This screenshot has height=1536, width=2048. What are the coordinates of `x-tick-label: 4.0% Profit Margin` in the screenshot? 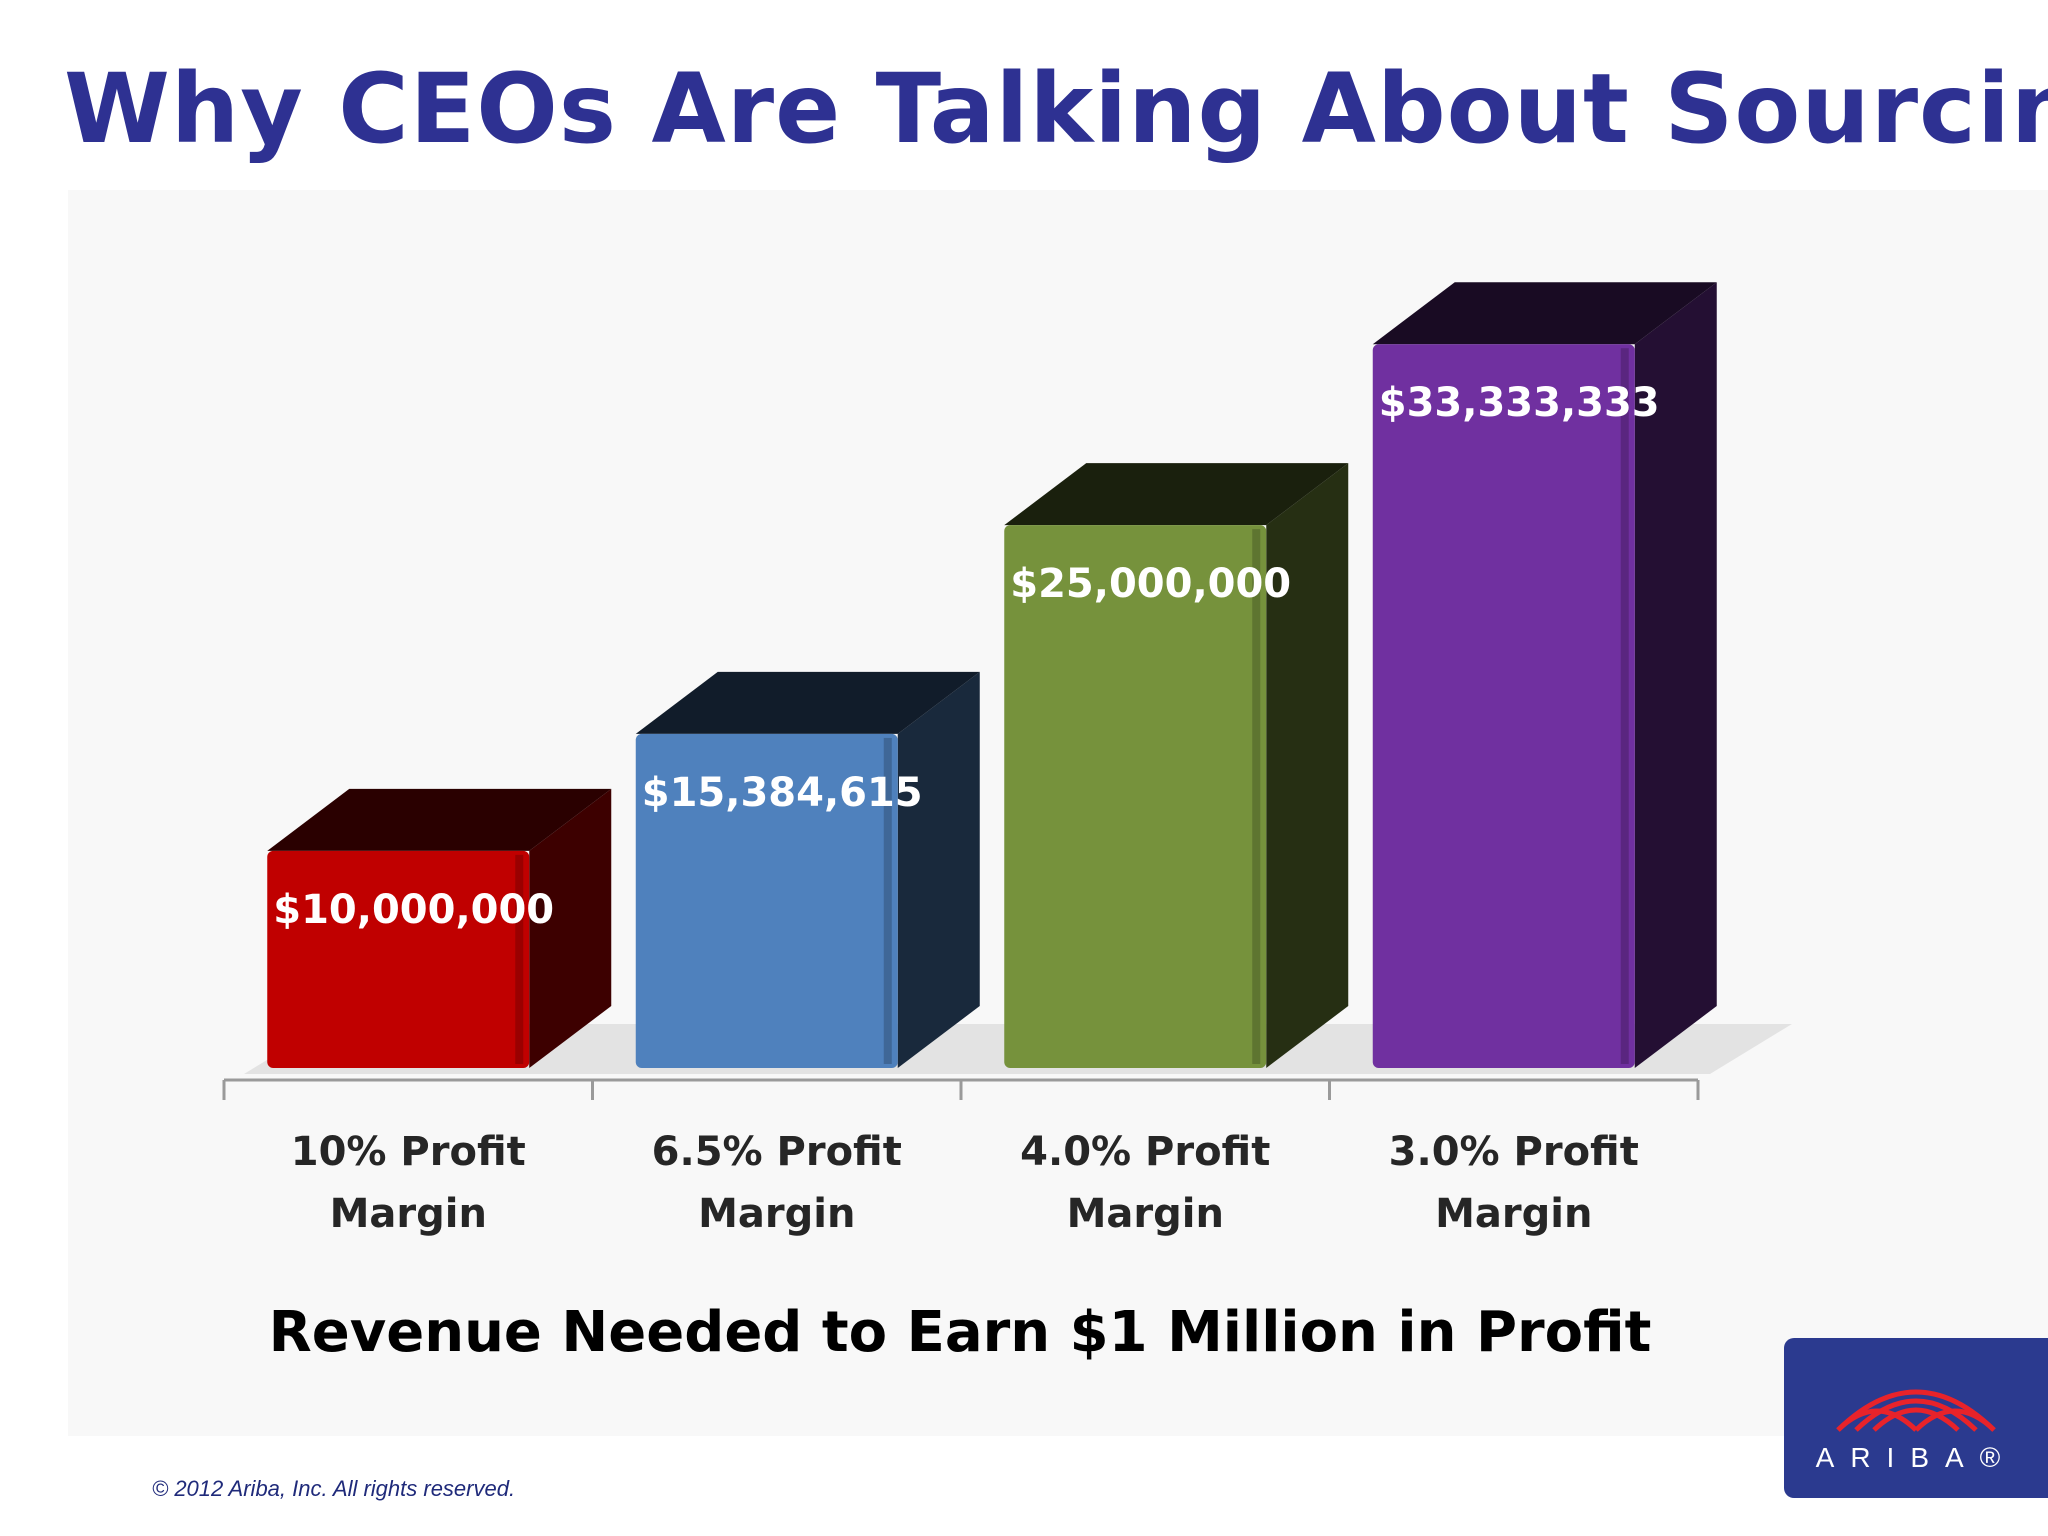 It's located at (1145, 1183).